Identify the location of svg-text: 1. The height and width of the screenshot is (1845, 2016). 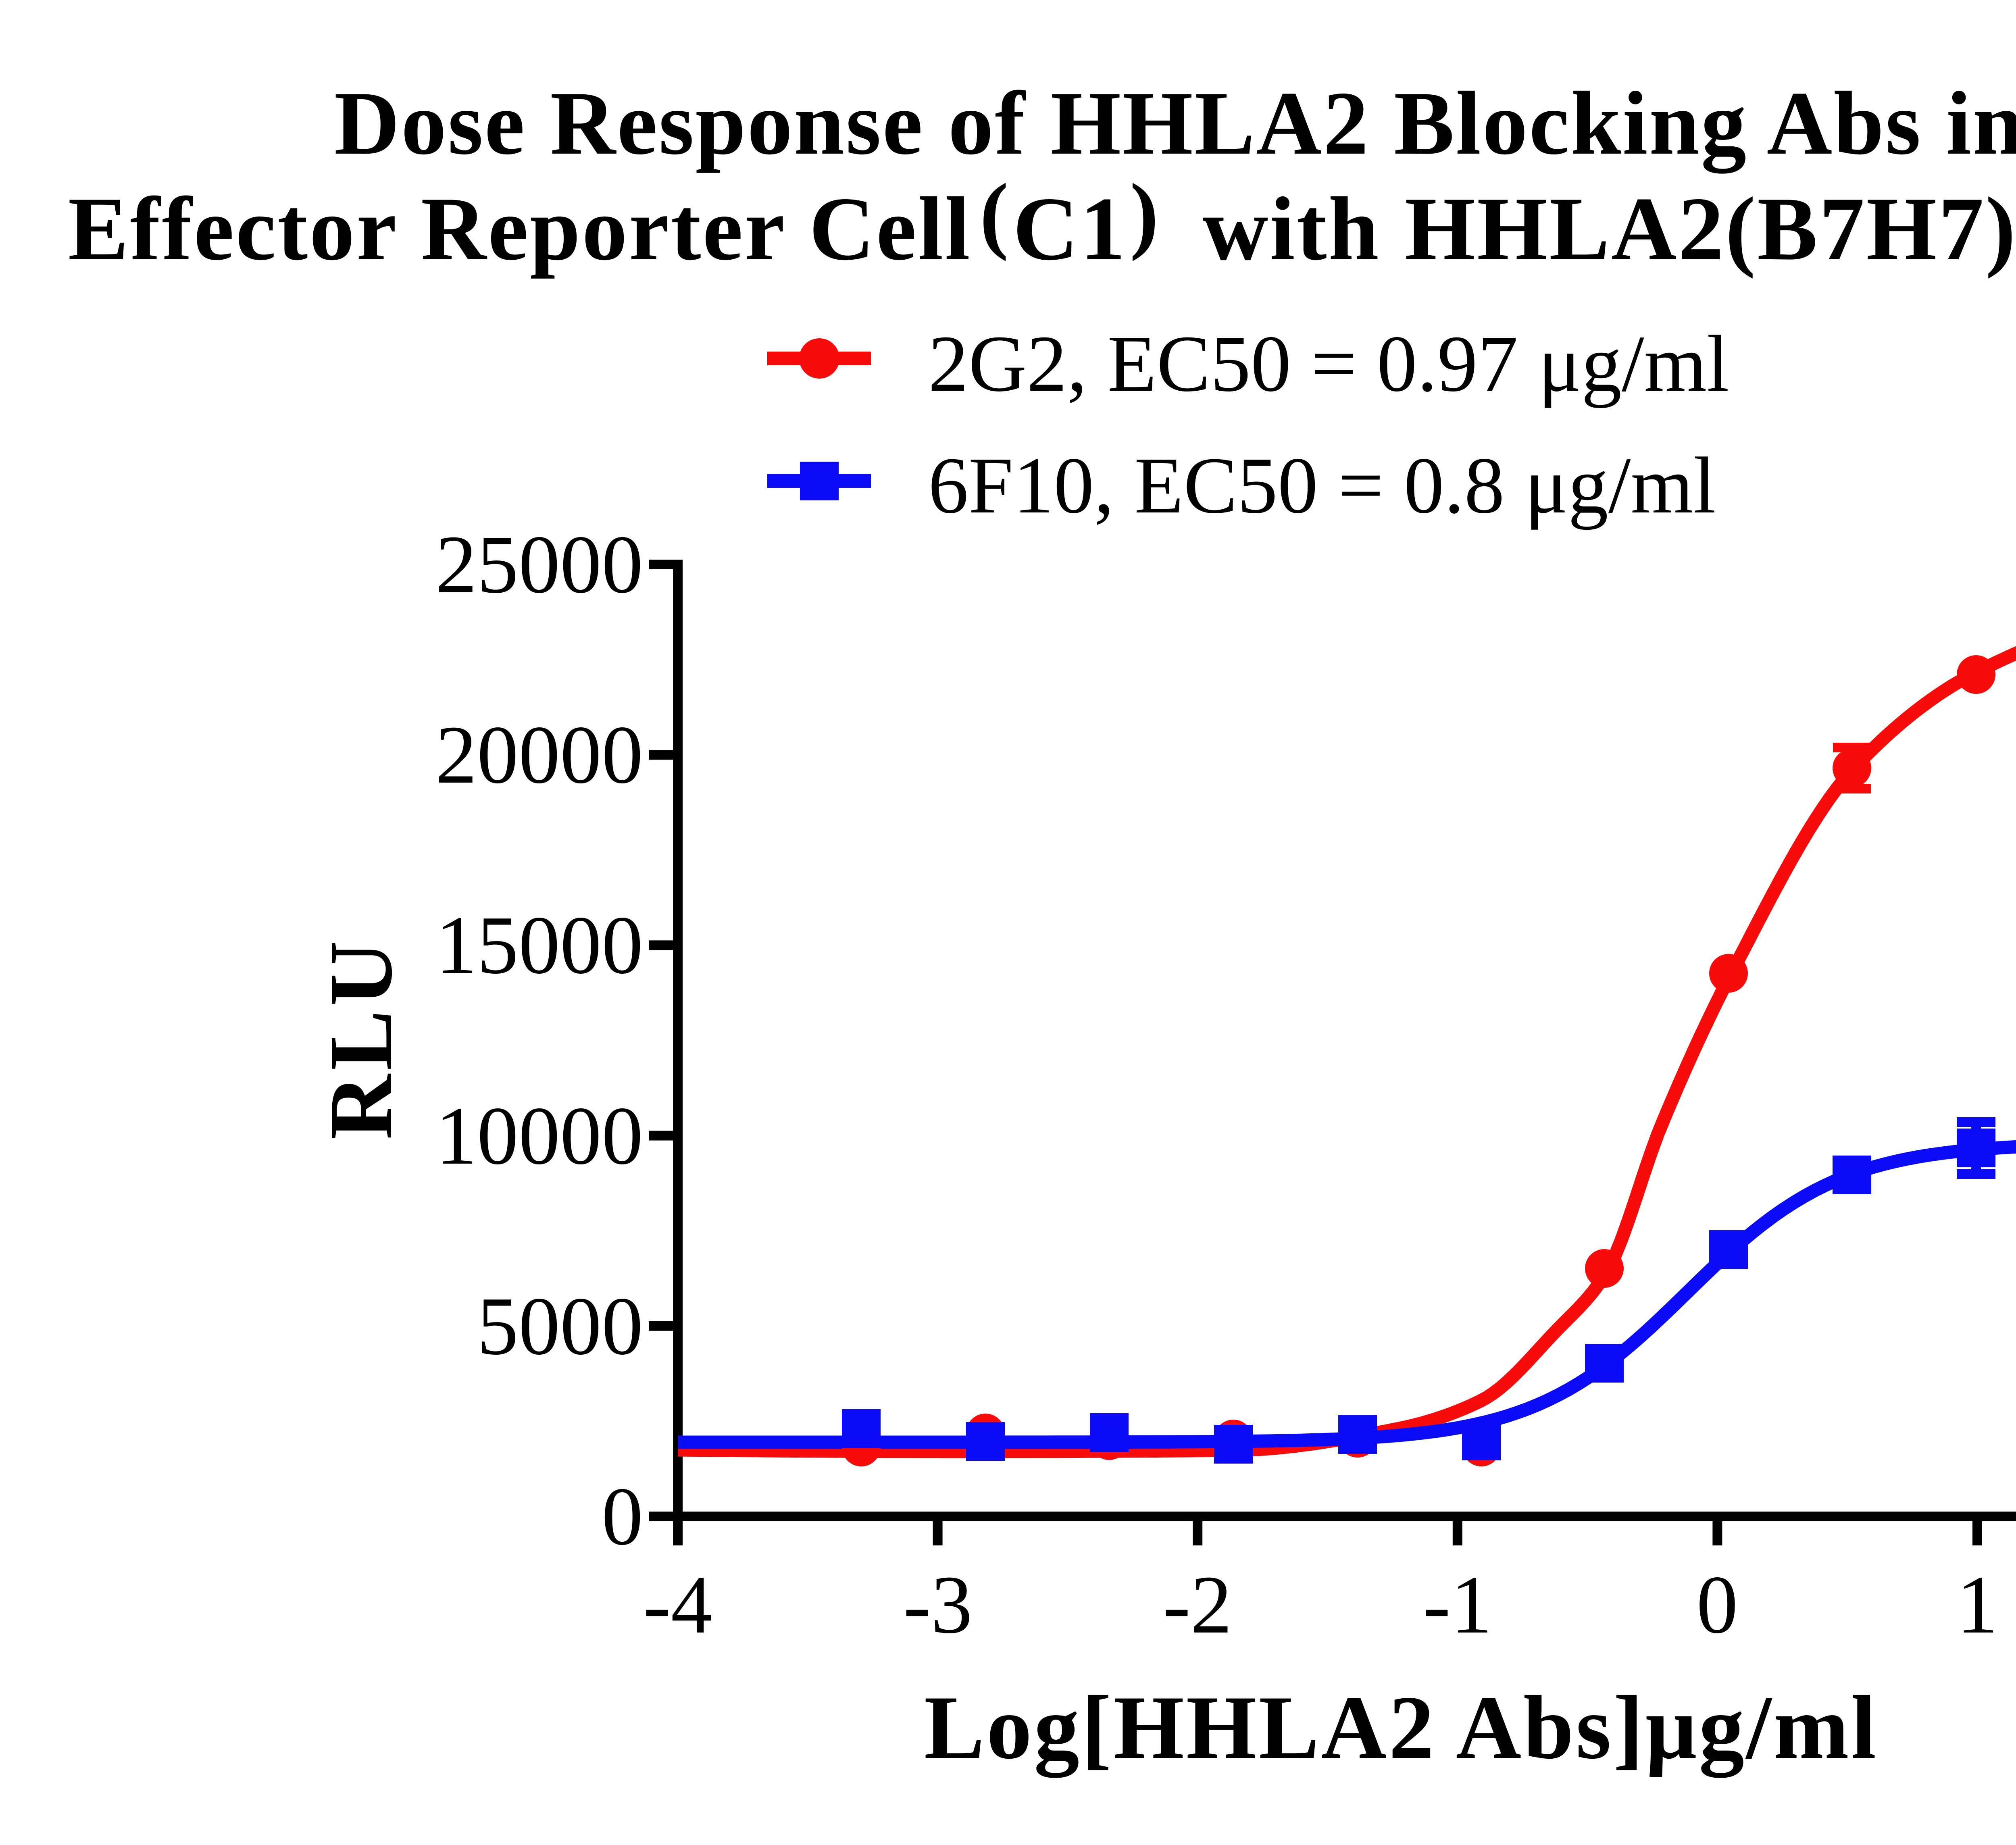
(1977, 1604).